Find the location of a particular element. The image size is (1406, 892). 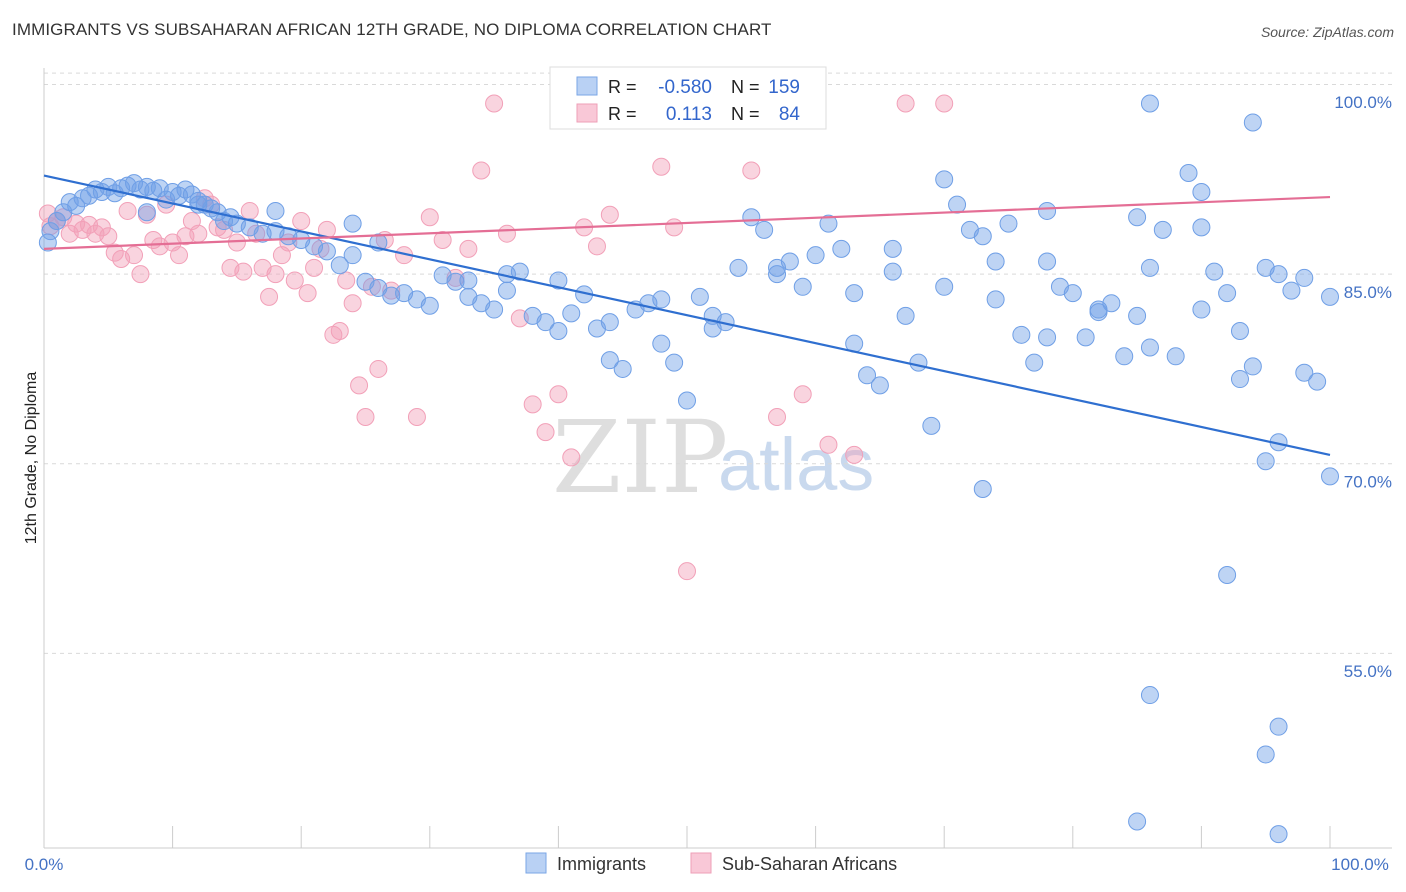

legend-n-value-1: 84 is located at coordinates (790, 114).